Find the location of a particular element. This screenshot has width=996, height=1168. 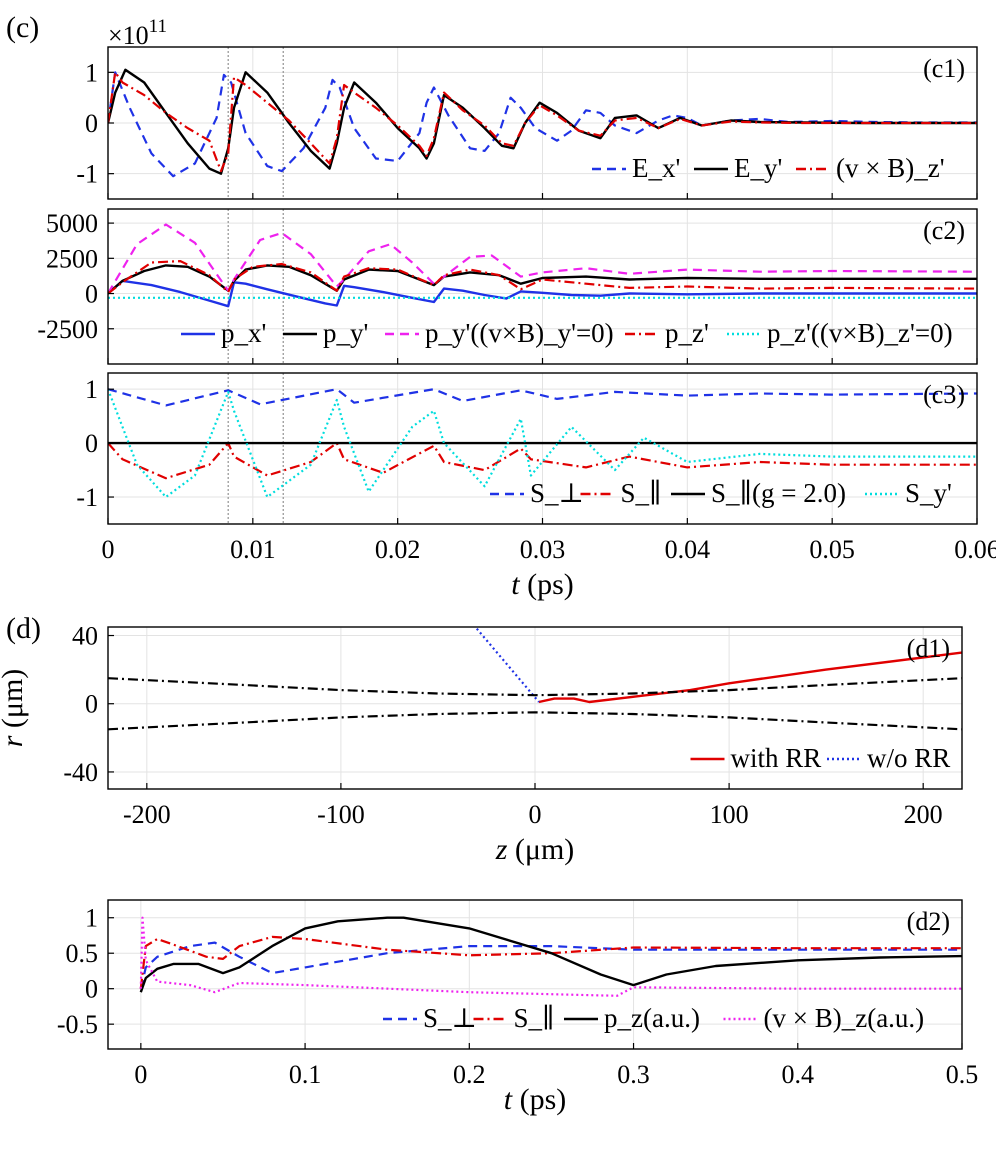

legend-label-p-x: p_x' is located at coordinates (243, 333).